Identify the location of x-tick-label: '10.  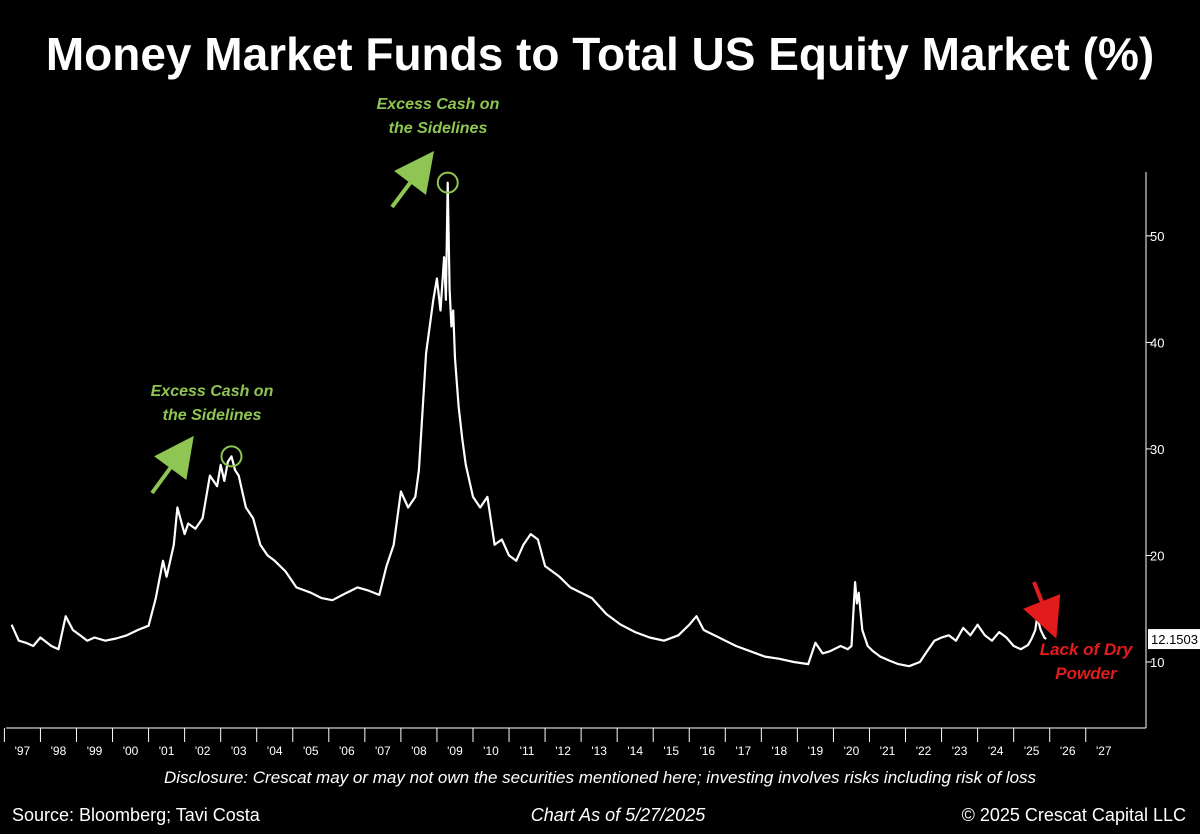
(491, 751).